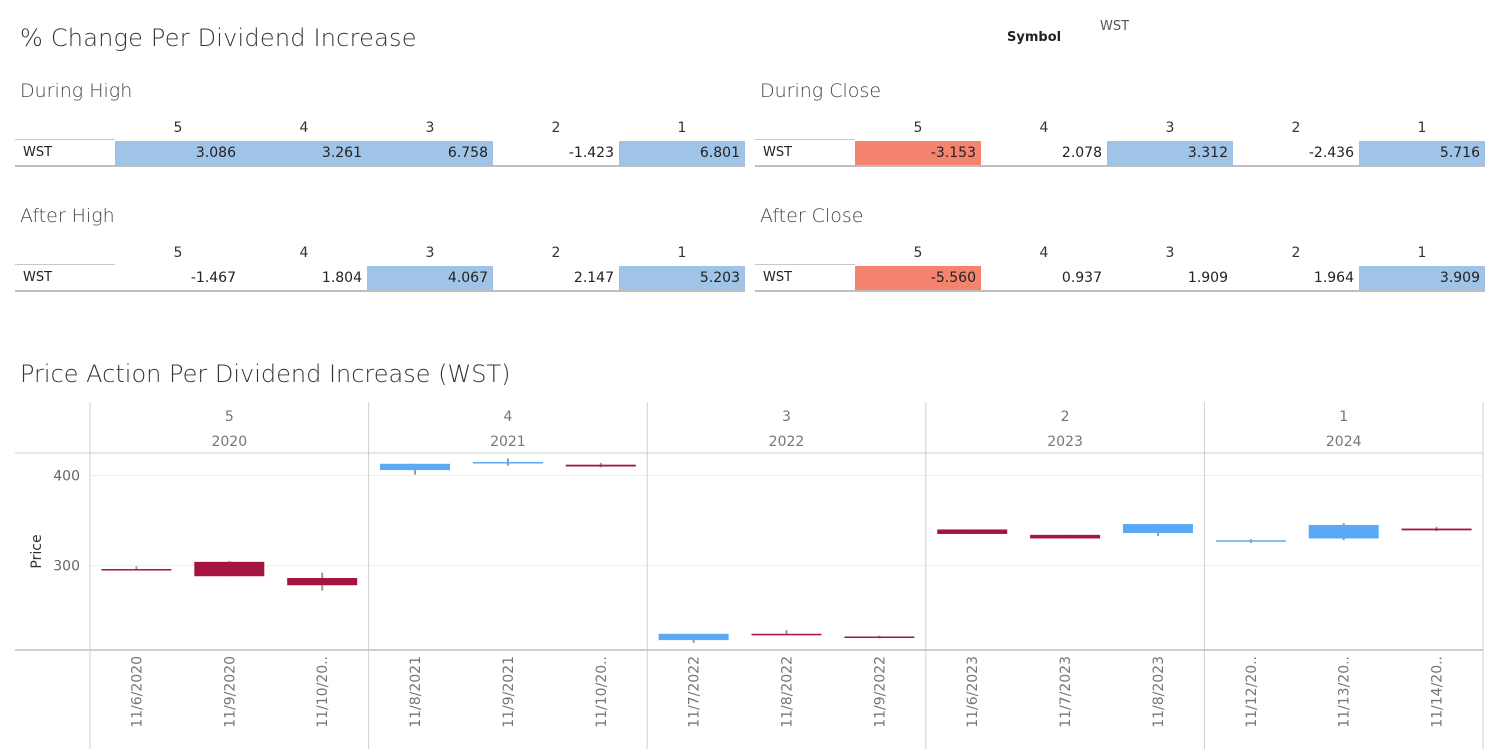 The image size is (1499, 749). Describe the element at coordinates (1296, 153) in the screenshot. I see `table-cell: -2.436` at that location.